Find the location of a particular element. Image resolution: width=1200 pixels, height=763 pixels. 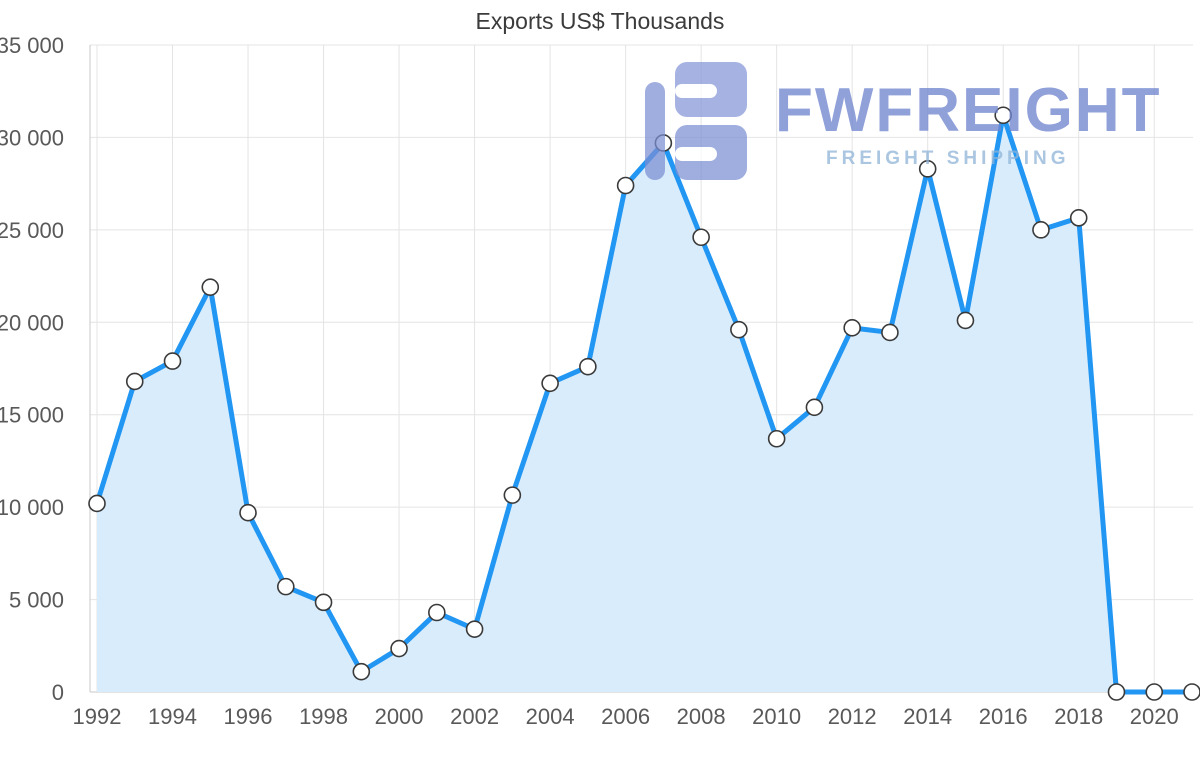

y-tick-label: 15 000 is located at coordinates (32, 415).